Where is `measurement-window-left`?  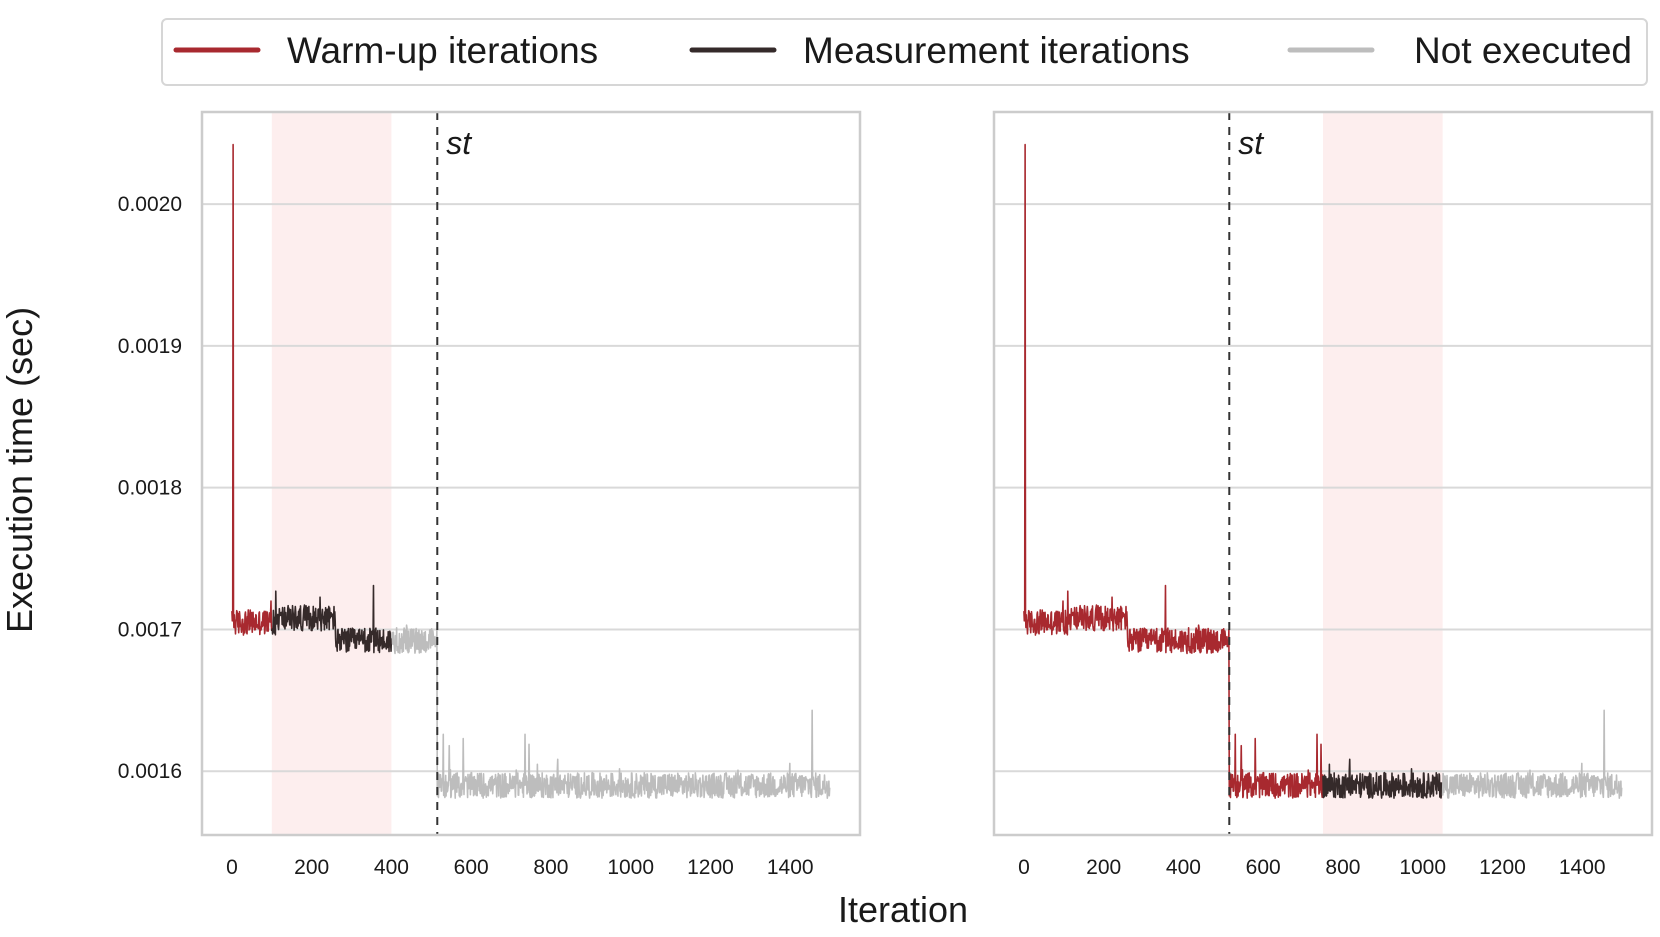
measurement-window-left is located at coordinates (331, 473).